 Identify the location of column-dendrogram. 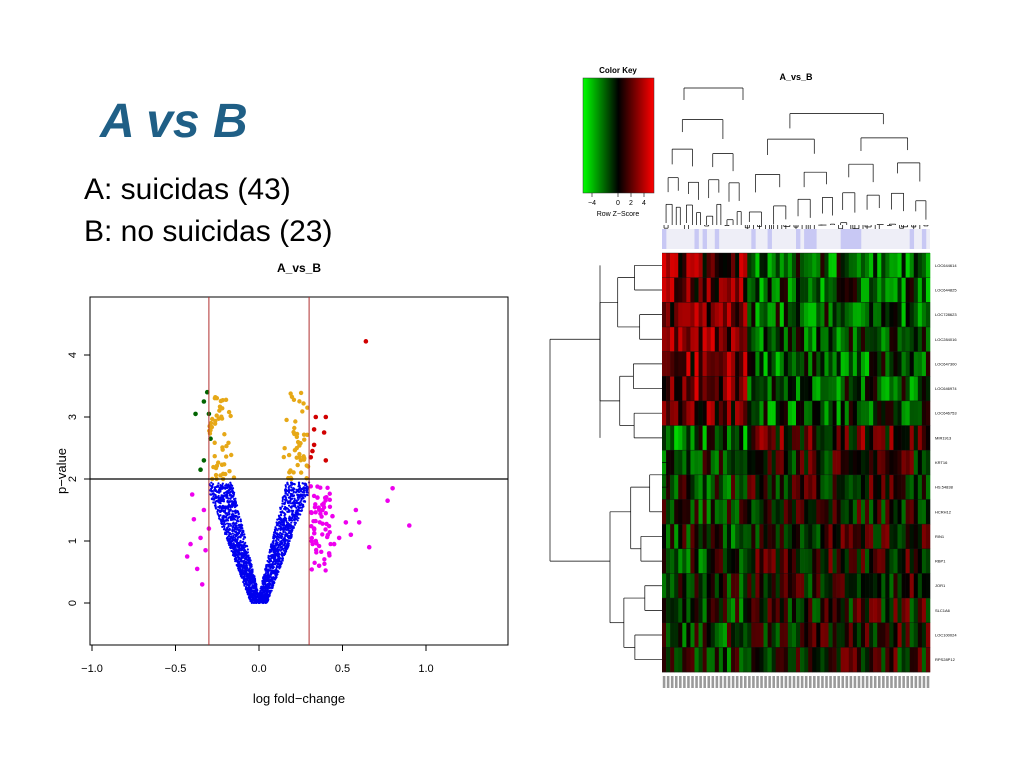
(796, 160).